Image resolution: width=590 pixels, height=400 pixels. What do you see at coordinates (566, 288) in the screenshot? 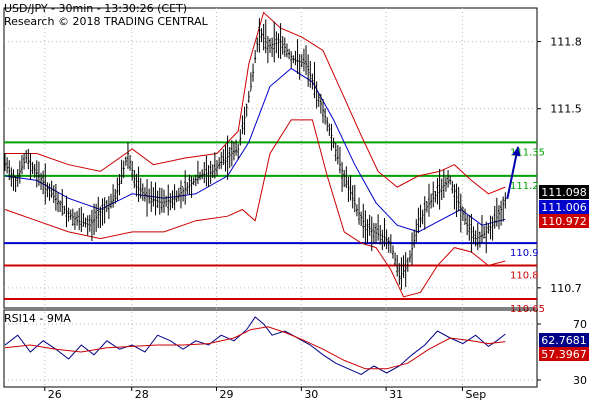
I see `price-tick-label: 110.7` at bounding box center [566, 288].